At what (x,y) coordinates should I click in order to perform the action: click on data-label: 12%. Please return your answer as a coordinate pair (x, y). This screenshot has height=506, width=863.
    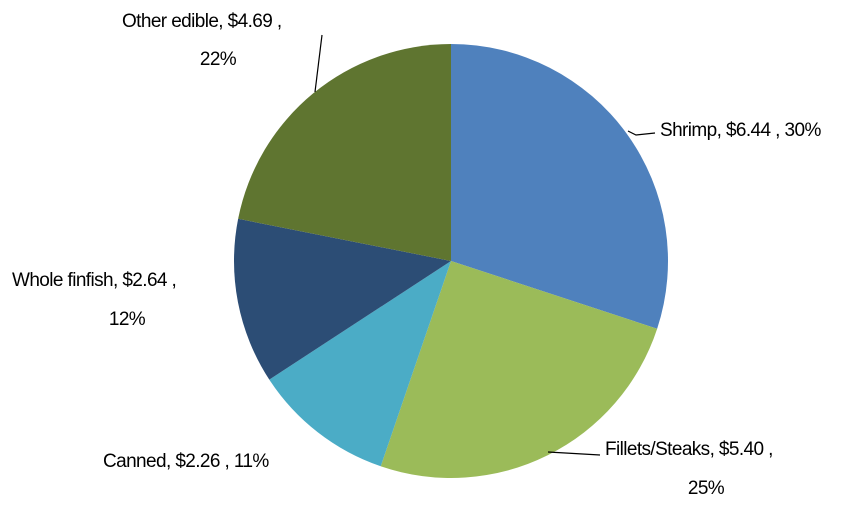
    Looking at the image, I should click on (127, 319).